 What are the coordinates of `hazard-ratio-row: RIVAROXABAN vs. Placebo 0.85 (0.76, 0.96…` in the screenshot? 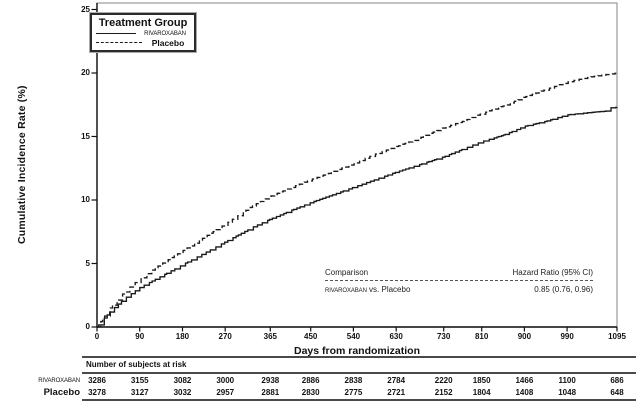 It's located at (459, 290).